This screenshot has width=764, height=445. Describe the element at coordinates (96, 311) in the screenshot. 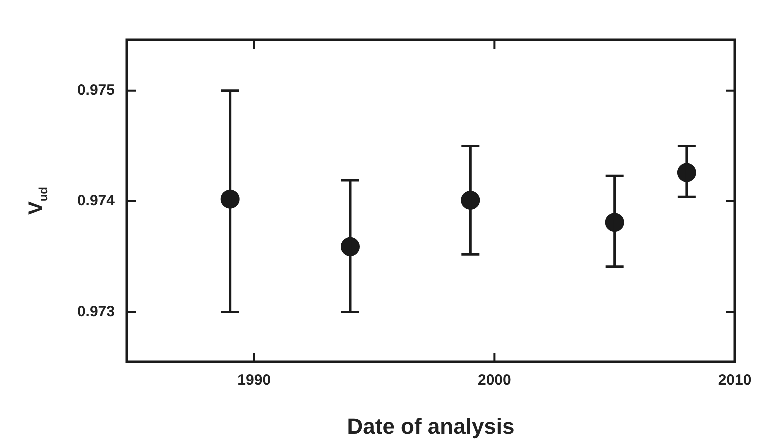

I see `y-tick-label: 0.973` at that location.